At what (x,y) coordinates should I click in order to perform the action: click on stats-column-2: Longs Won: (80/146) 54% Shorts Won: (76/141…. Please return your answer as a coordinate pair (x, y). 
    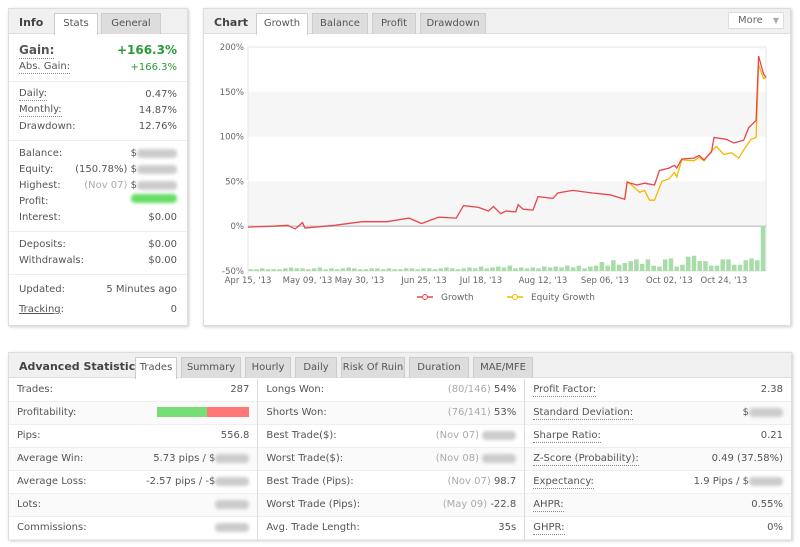
    Looking at the image, I should click on (392, 459).